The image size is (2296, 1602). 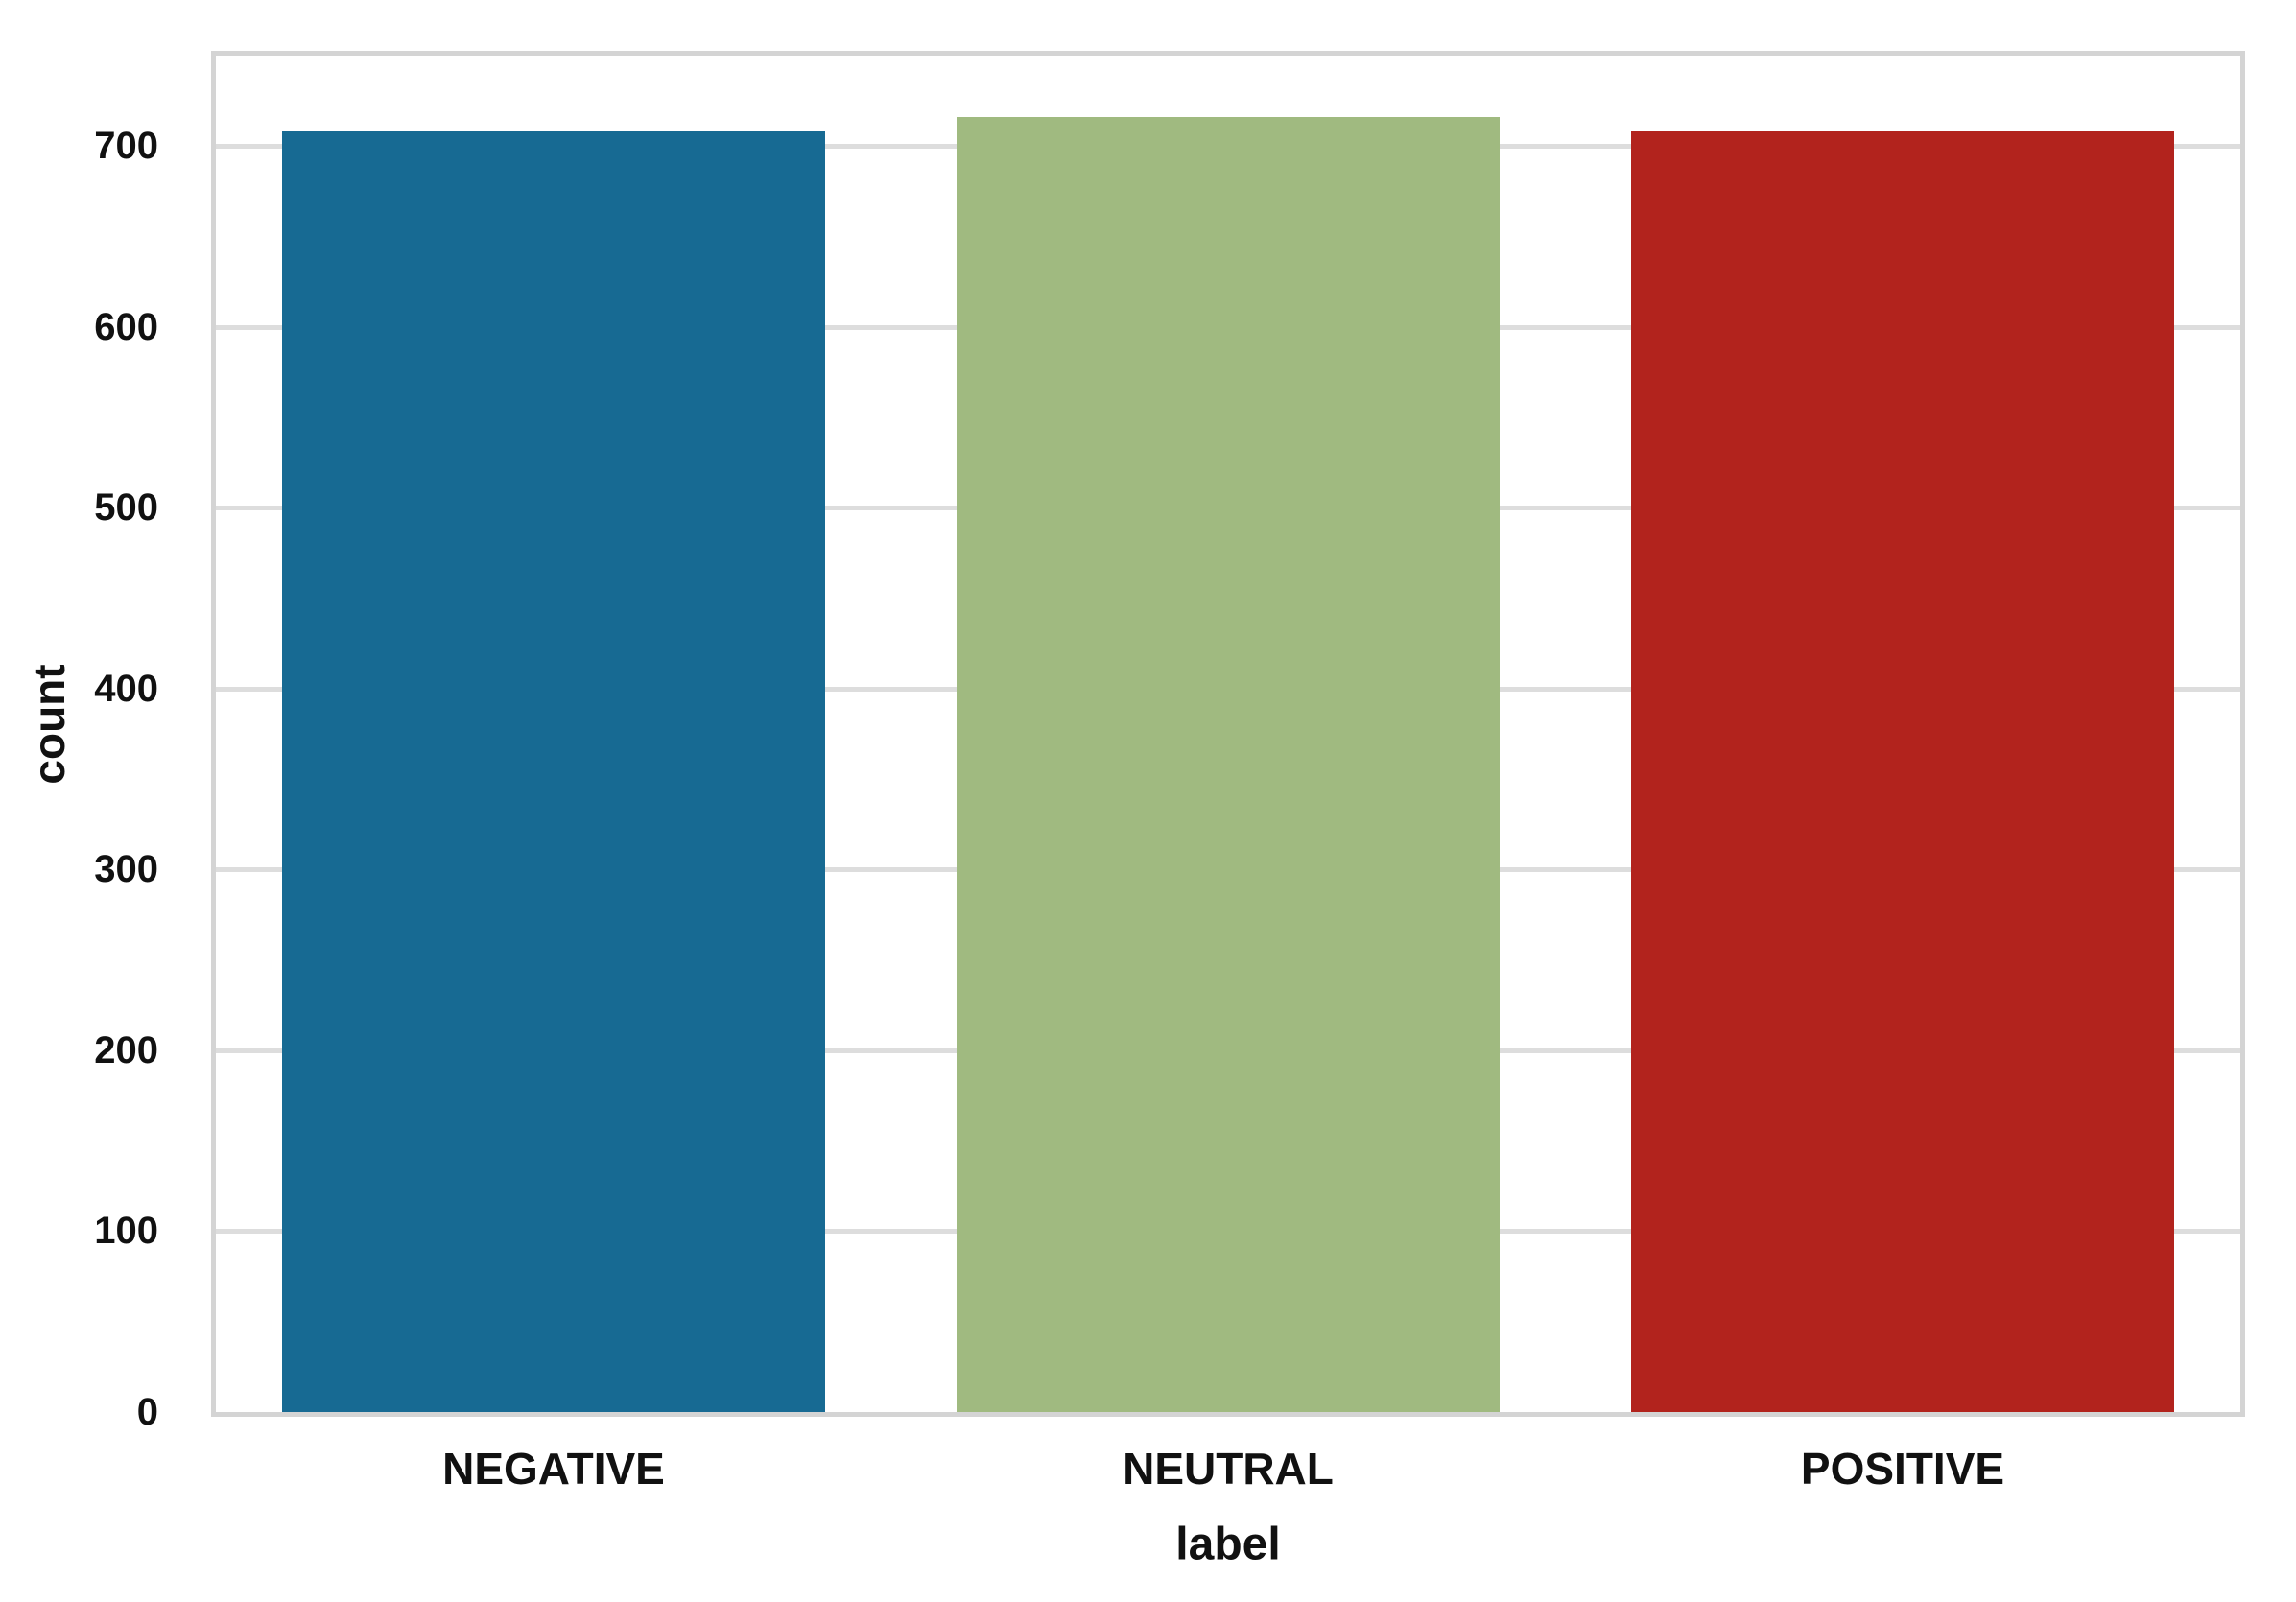 I want to click on y-tick-label-200: 200, so click(x=126, y=1051).